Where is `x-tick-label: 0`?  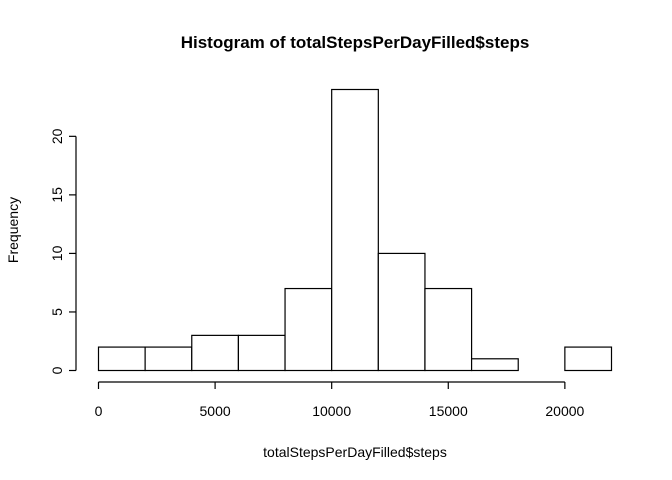 x-tick-label: 0 is located at coordinates (99, 411).